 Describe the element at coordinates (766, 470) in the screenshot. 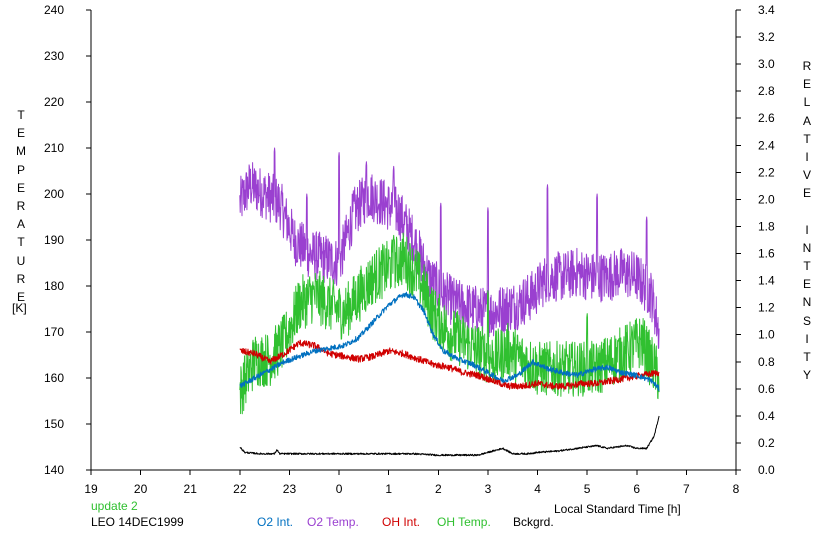

I see `right-tick-label: 0.0` at that location.